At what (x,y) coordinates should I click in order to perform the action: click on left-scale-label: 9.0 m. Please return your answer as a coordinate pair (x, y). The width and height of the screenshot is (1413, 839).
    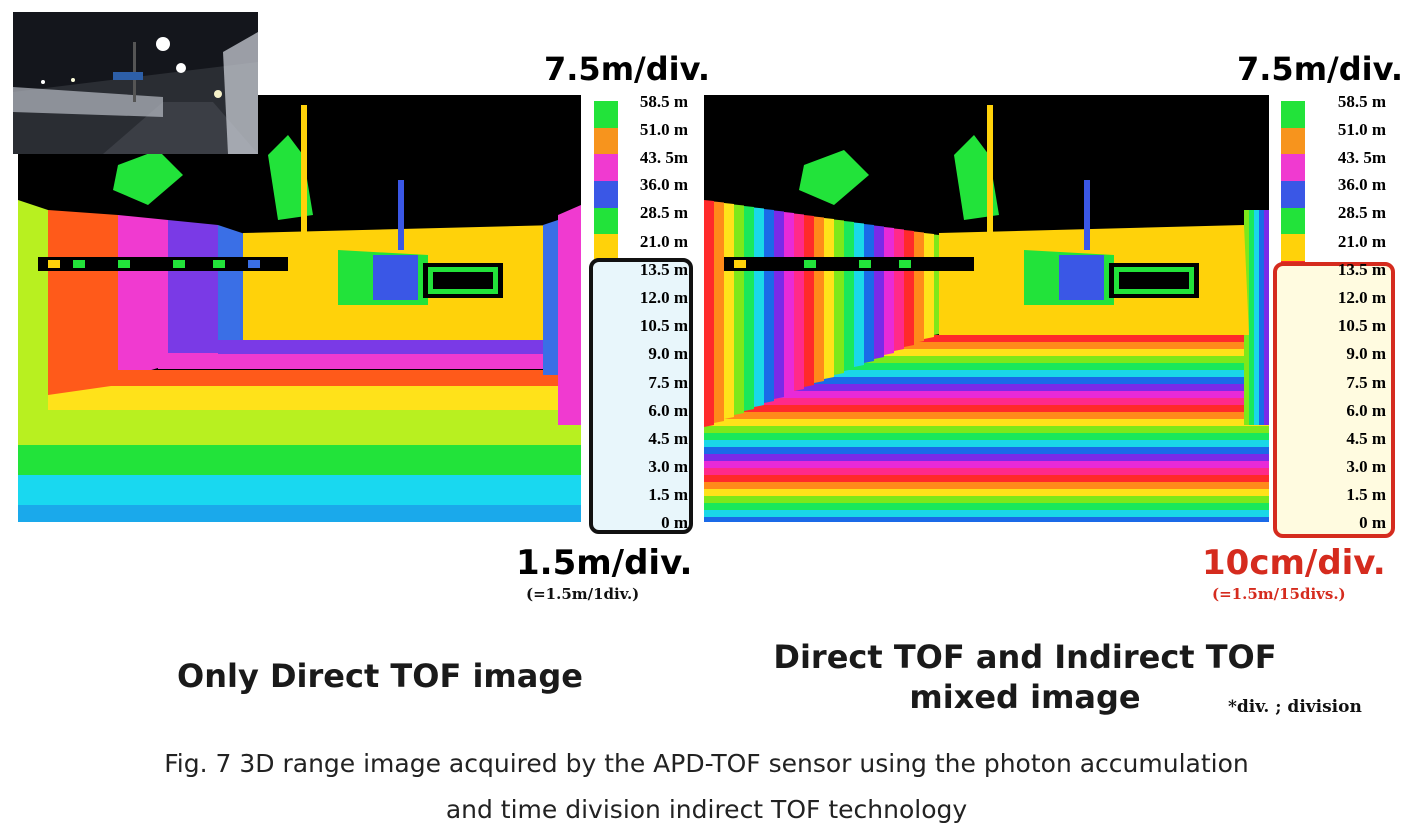
    Looking at the image, I should click on (668, 353).